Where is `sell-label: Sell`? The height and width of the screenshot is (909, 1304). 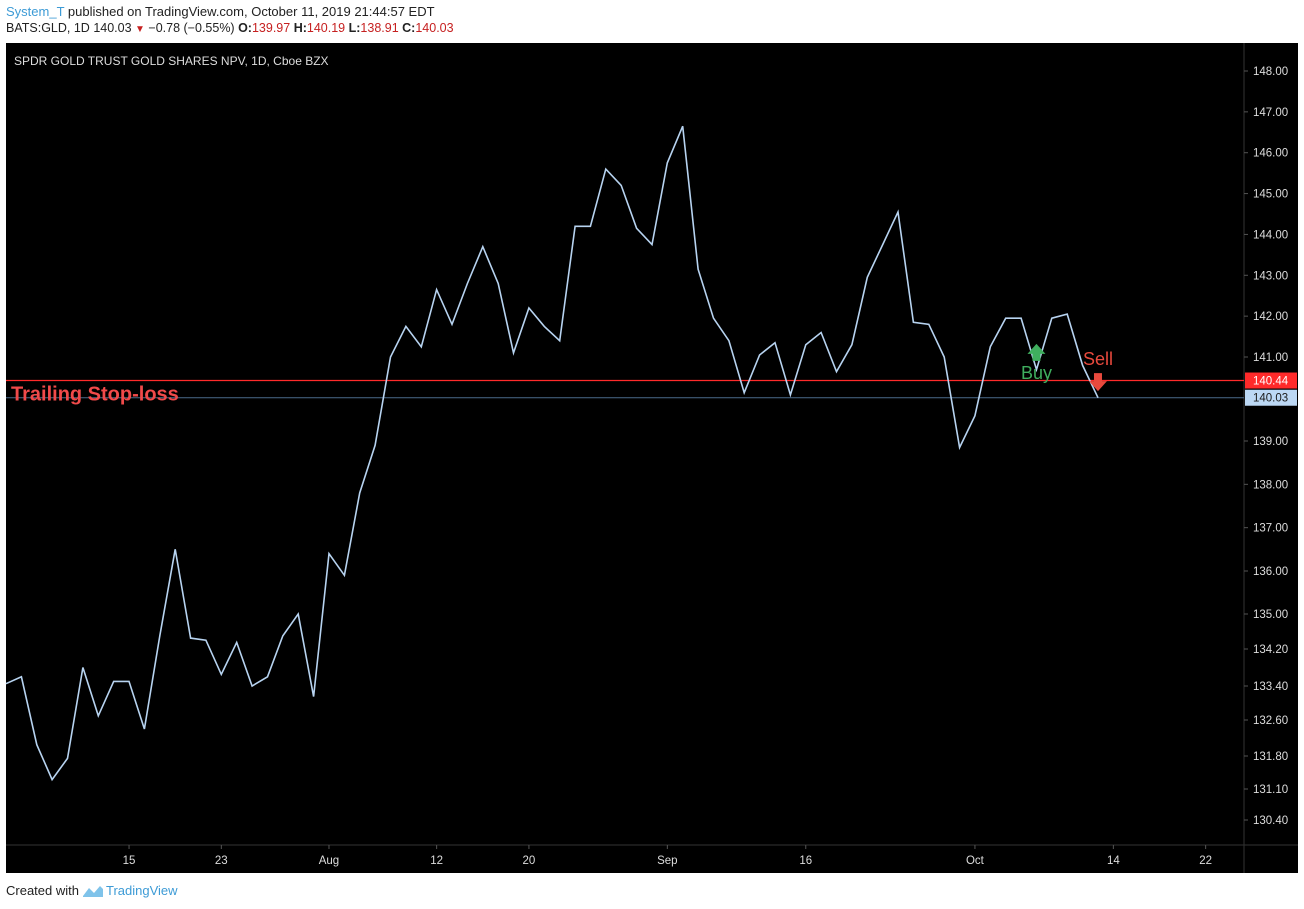
sell-label: Sell is located at coordinates (1098, 359).